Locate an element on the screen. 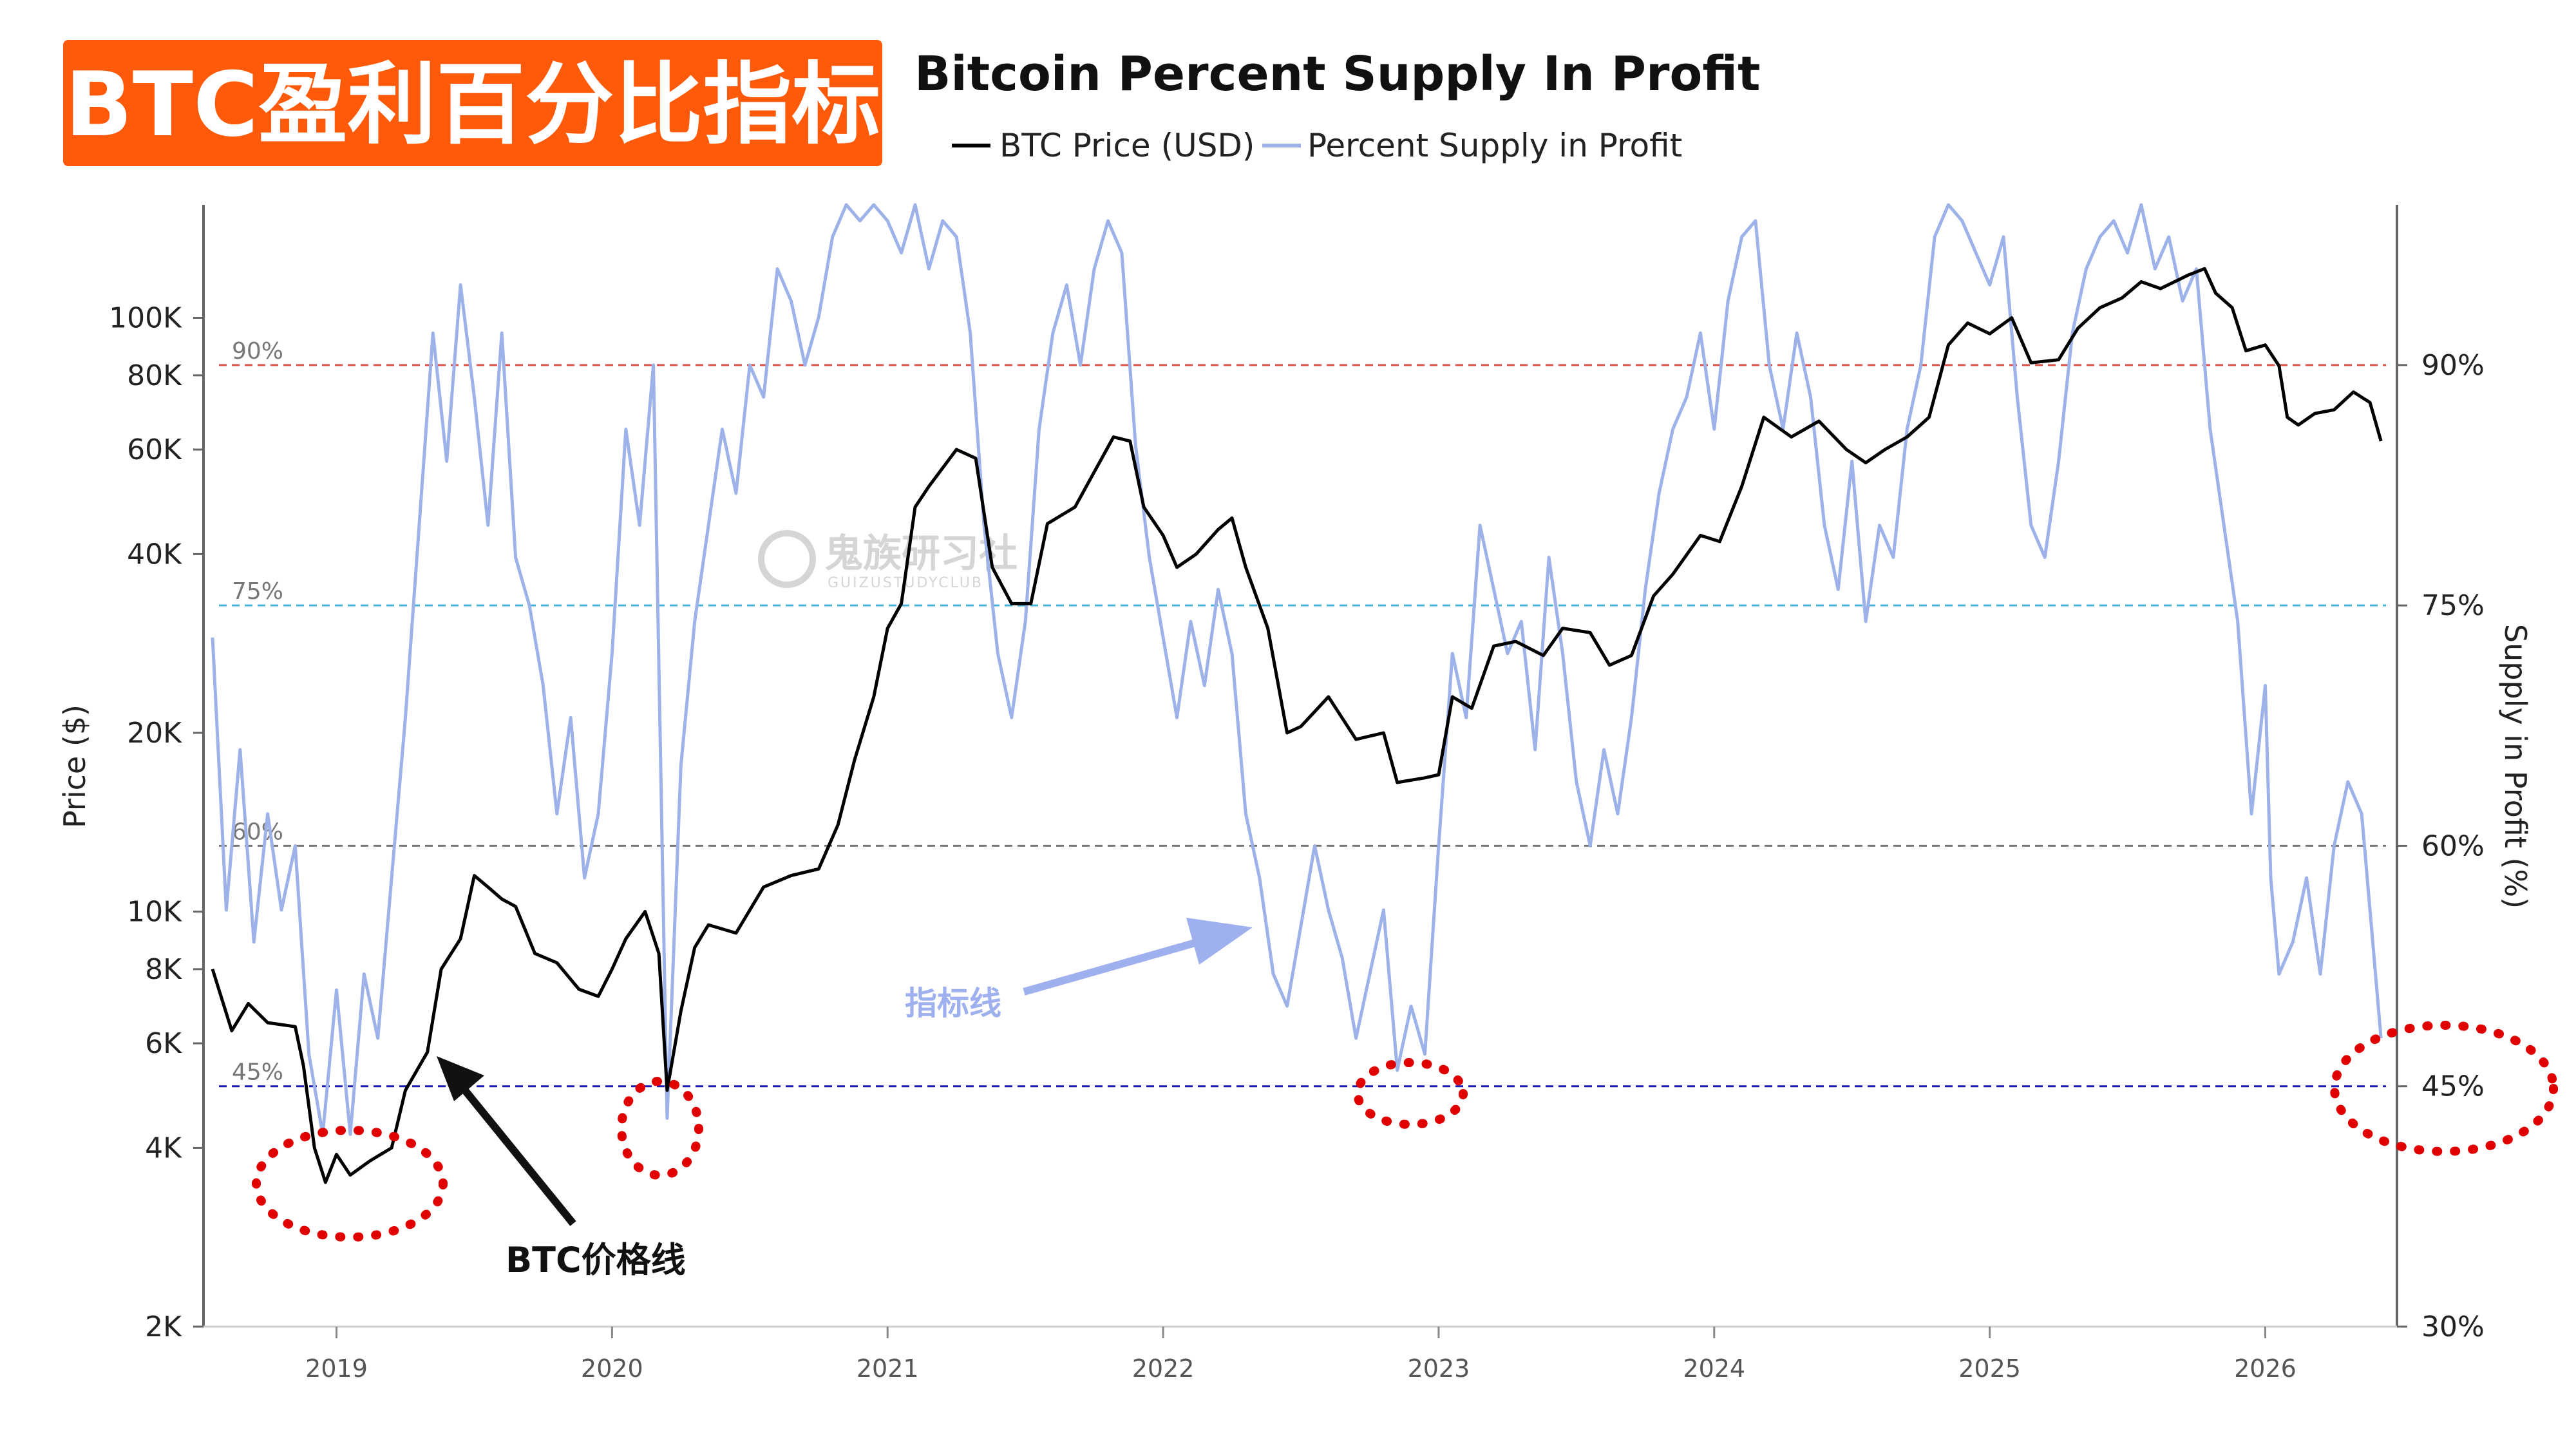  x-tick-label: 2022 is located at coordinates (1163, 1368).